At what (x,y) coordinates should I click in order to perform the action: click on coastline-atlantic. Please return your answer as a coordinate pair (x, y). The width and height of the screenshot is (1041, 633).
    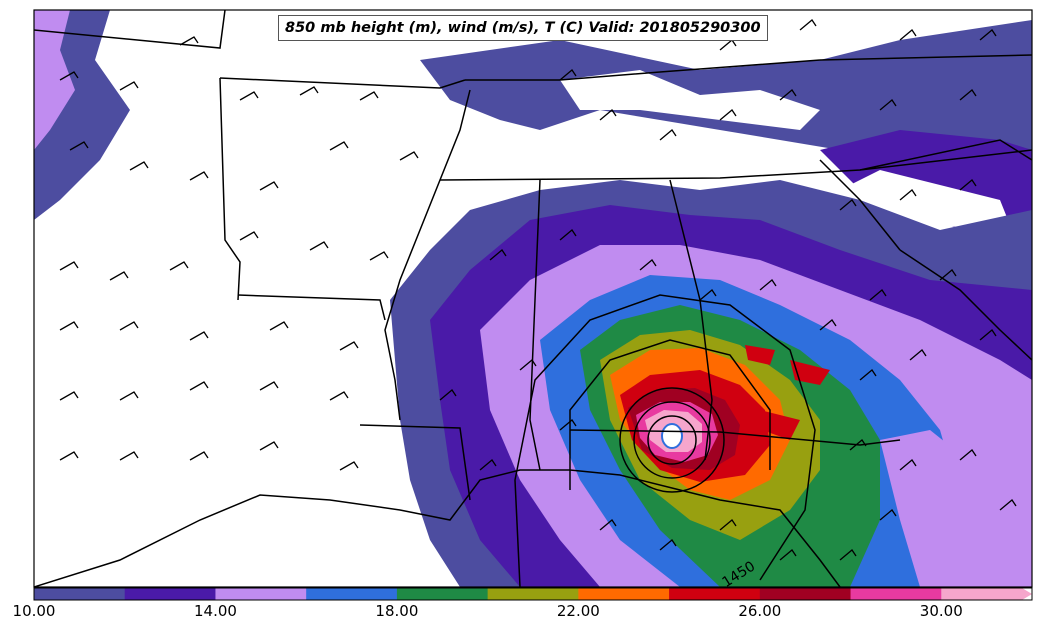
    Looking at the image, I should click on (965, 305).